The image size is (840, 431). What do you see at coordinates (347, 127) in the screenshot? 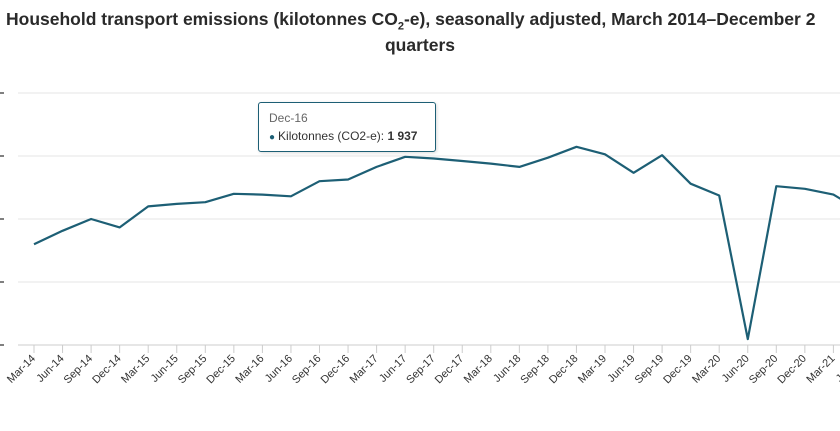
I see `chart-tooltip: Dec-16 ● Kilotonnes (CO2-e): 1 937` at bounding box center [347, 127].